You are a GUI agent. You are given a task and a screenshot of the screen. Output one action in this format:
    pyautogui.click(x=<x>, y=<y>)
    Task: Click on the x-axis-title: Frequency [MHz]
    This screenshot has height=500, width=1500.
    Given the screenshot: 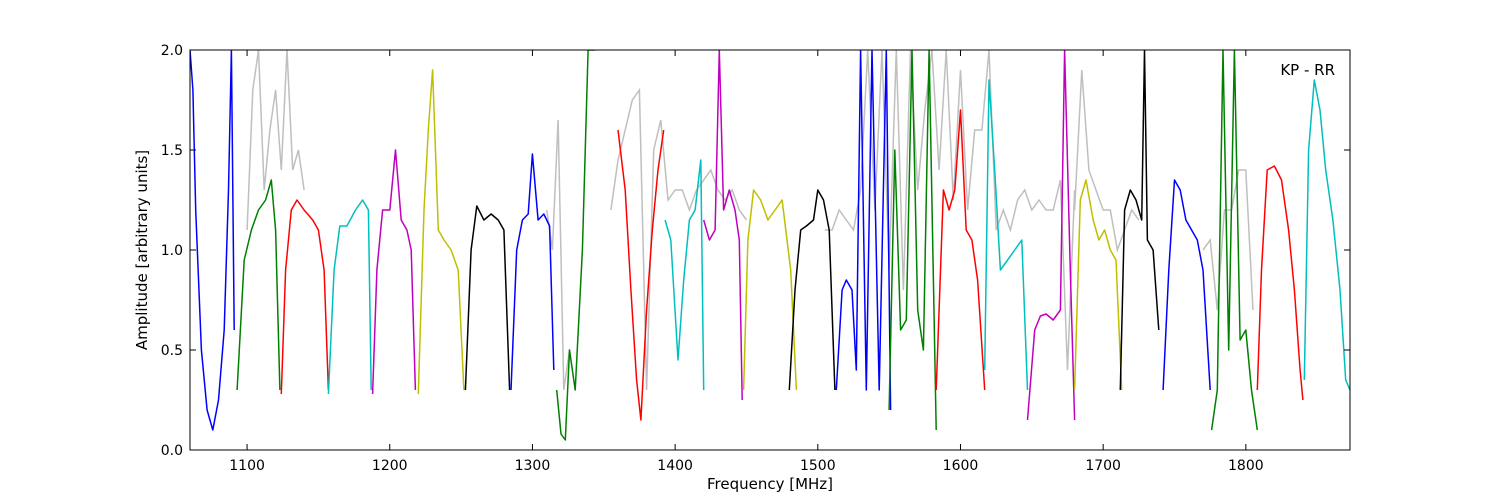 What is the action you would take?
    pyautogui.click(x=770, y=484)
    